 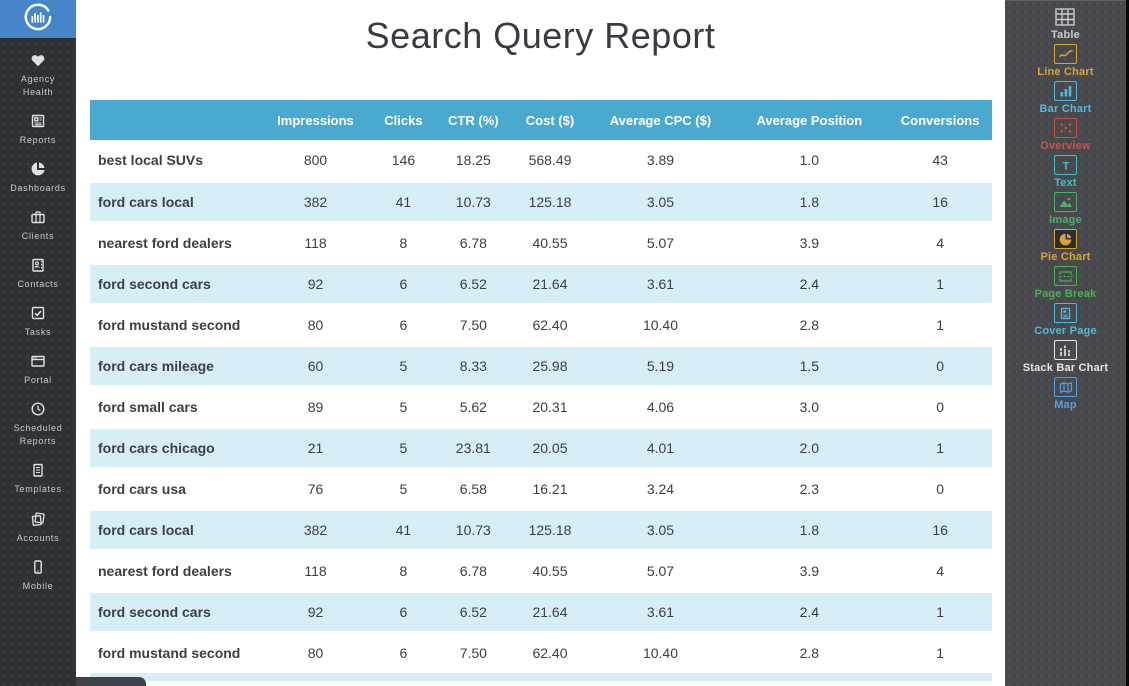 What do you see at coordinates (38, 585) in the screenshot?
I see `sidebar-item-label: Mobile` at bounding box center [38, 585].